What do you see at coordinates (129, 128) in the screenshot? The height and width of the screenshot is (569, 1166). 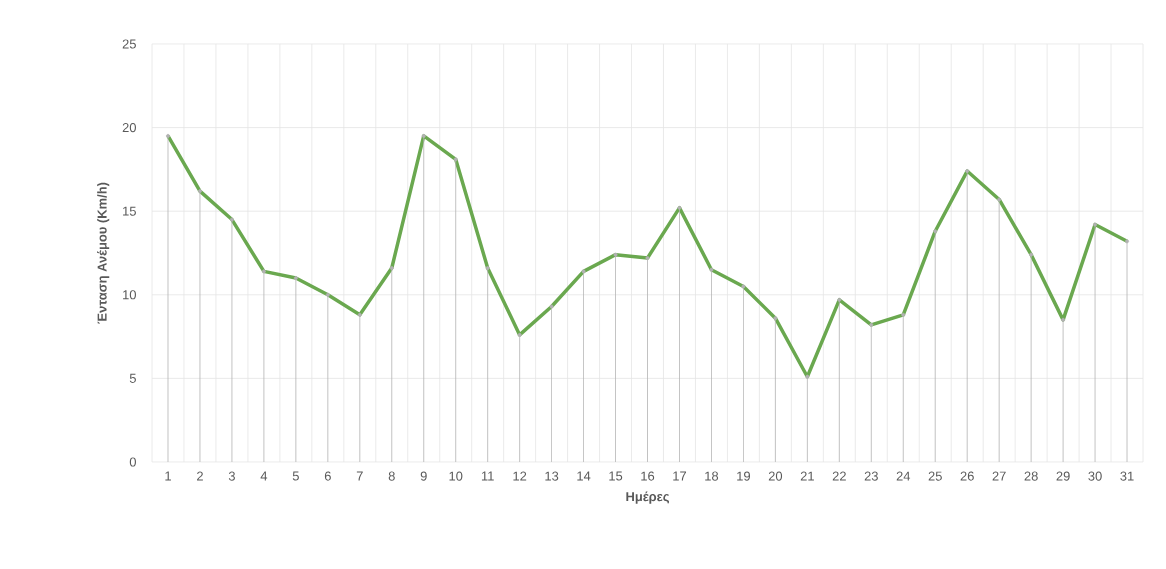 I see `y-tick-label: 20` at bounding box center [129, 128].